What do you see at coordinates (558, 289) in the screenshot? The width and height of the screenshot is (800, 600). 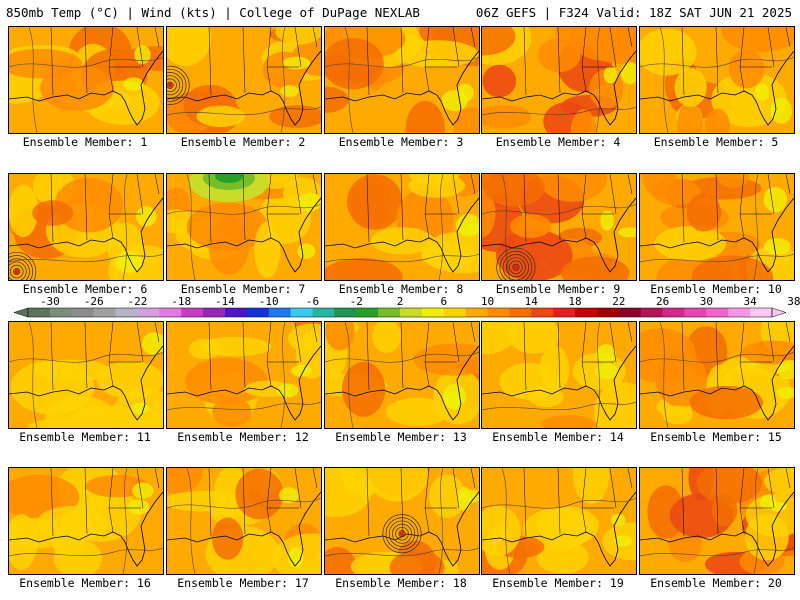 I see `ensemble-member-label: Ensemble Member: 9` at bounding box center [558, 289].